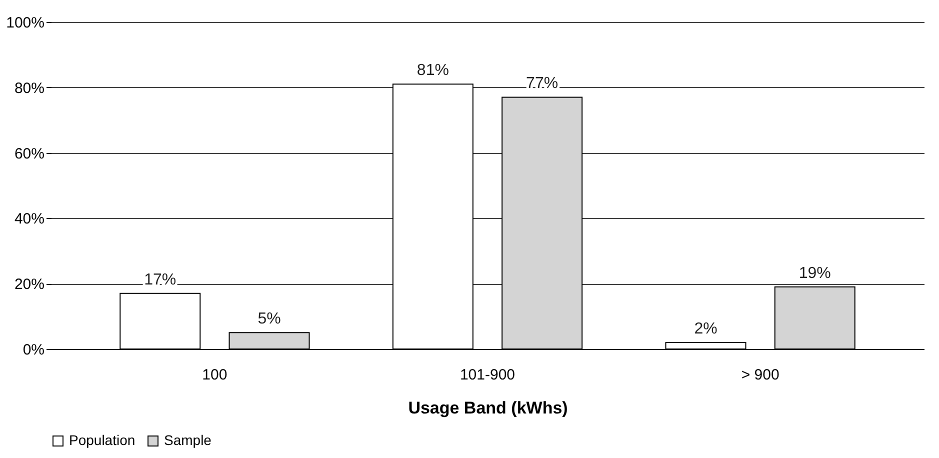 Image resolution: width=939 pixels, height=458 pixels. I want to click on y-tick-label: 0%, so click(33, 350).